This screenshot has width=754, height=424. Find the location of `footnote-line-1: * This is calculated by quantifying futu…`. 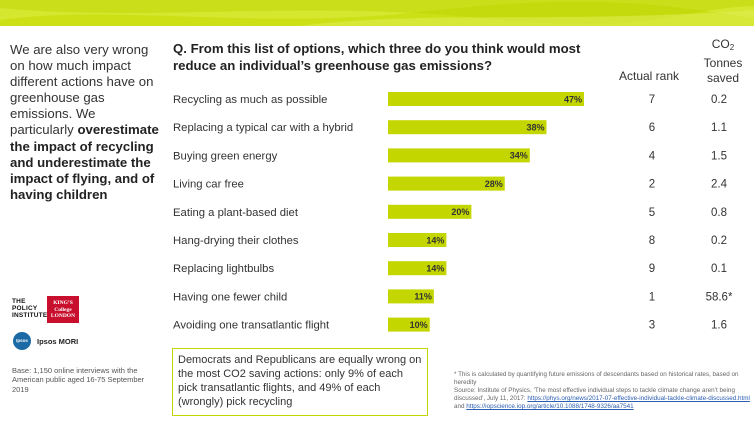

footnote-line-1: * This is calculated by quantifying futu… is located at coordinates (596, 379).